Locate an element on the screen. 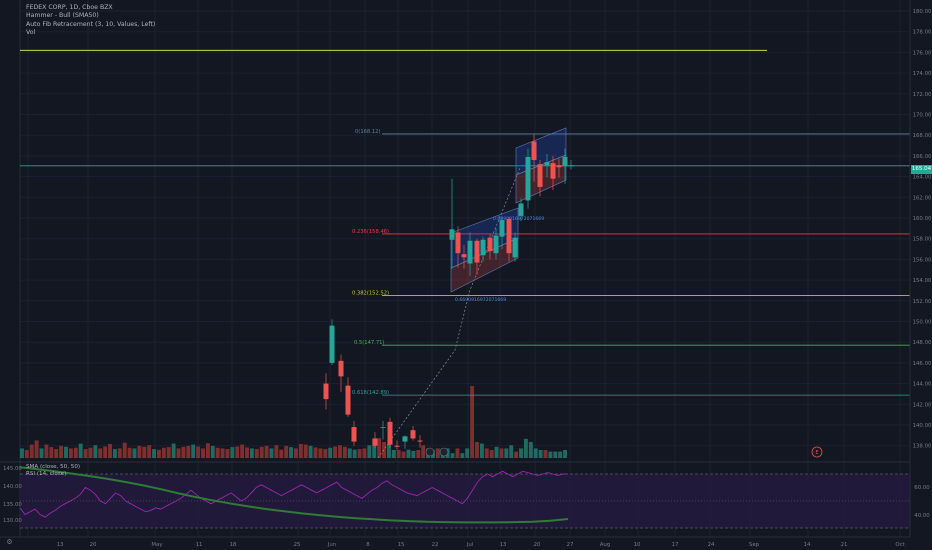  price-tick-label: 154.00 is located at coordinates (922, 281).